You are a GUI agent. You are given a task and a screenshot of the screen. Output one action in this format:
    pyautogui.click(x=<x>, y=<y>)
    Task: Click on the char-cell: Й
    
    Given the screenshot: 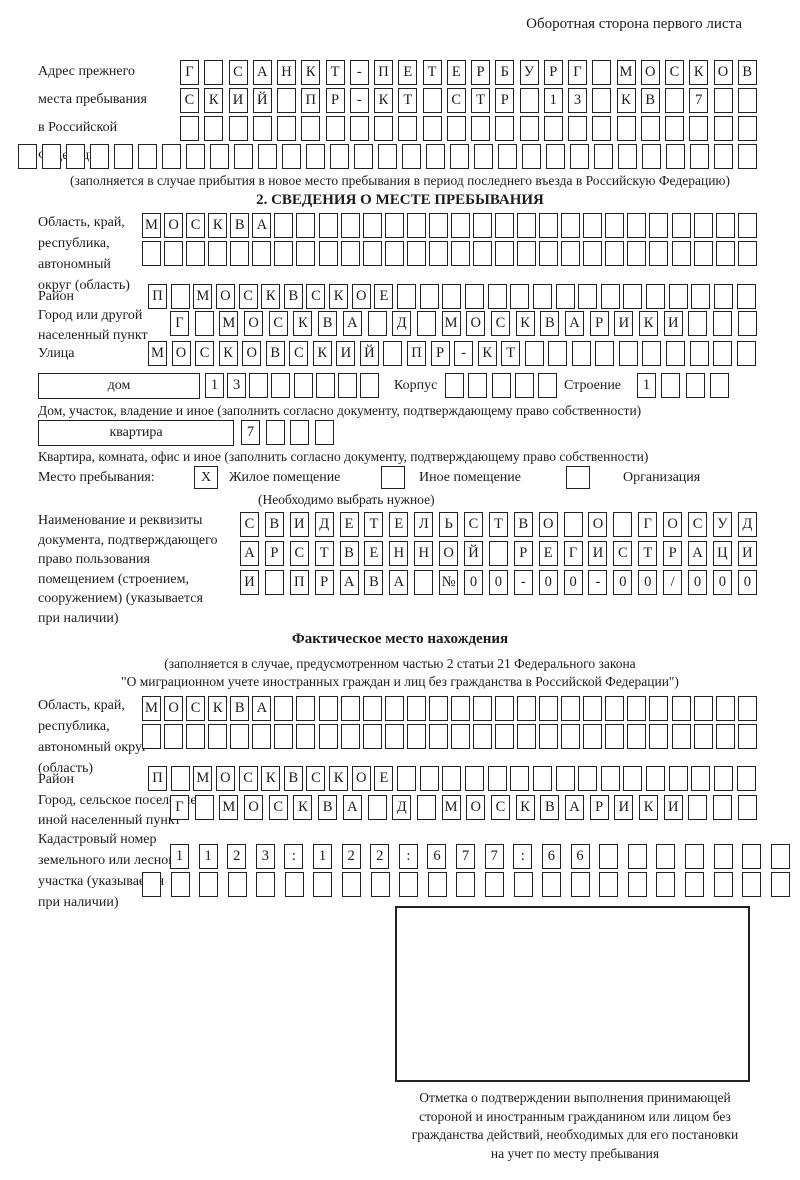 What is the action you would take?
    pyautogui.click(x=262, y=100)
    